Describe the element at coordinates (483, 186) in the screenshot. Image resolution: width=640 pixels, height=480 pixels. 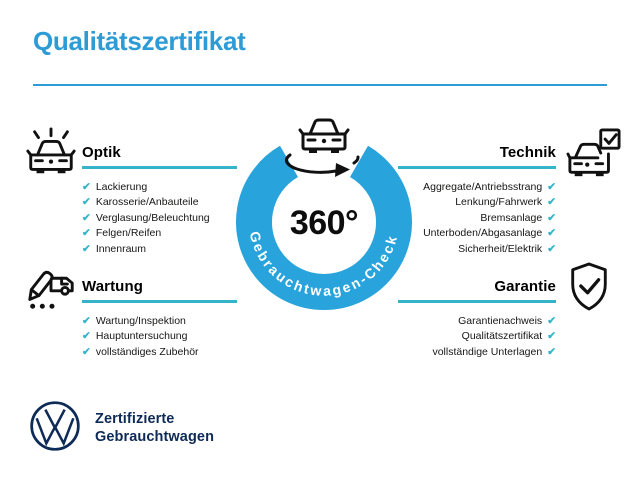
I see `item-label: Aggregate/Antriebsstrang` at that location.